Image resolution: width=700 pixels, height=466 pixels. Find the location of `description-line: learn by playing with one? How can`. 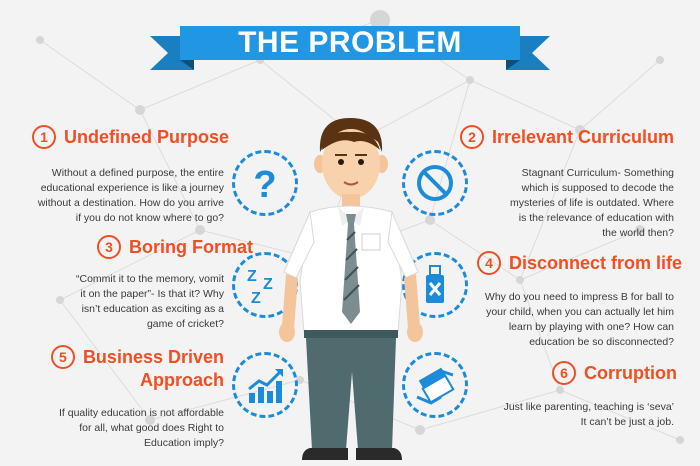

description-line: learn by playing with one? How can is located at coordinates (591, 327).